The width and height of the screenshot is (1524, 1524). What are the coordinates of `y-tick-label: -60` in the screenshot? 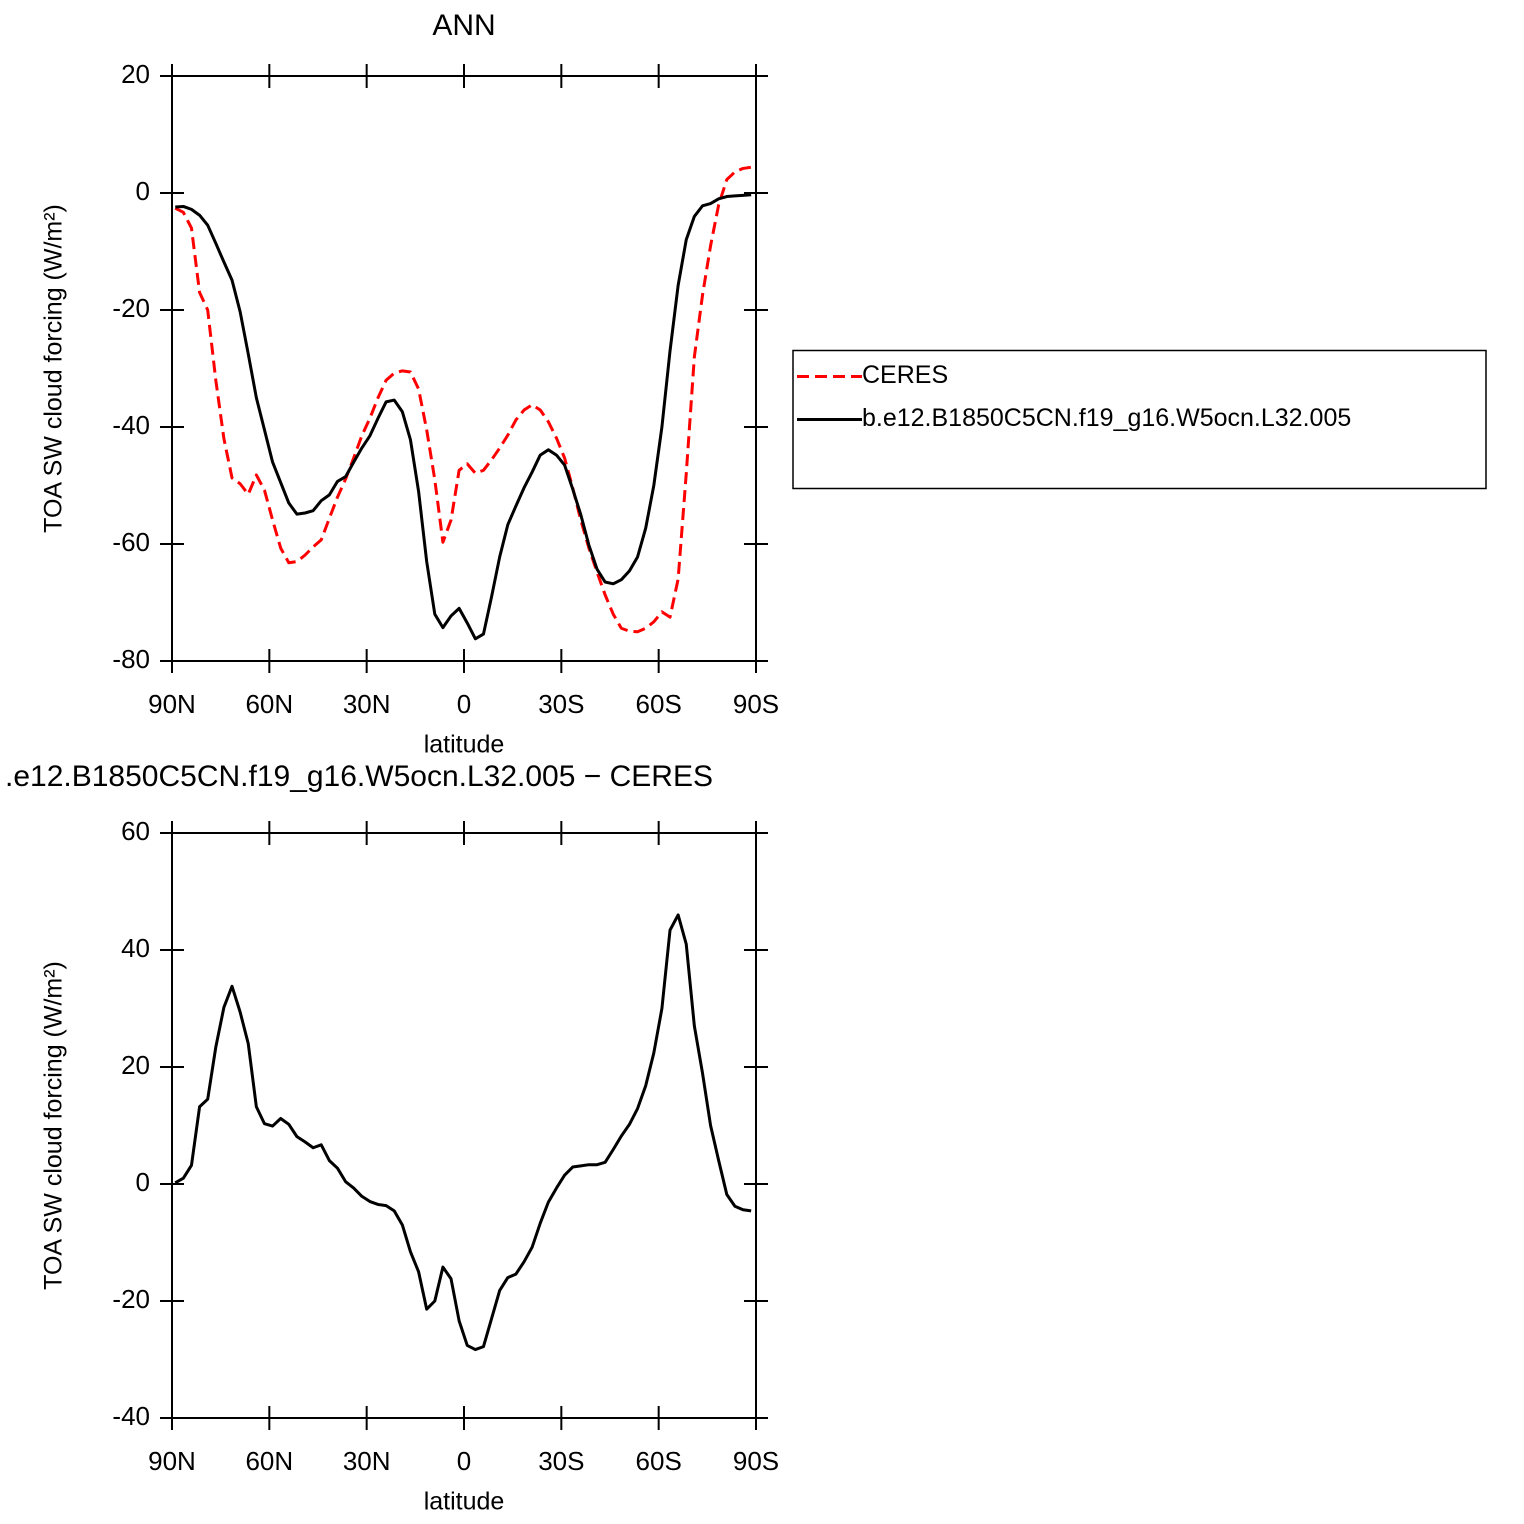 It's located at (131, 542).